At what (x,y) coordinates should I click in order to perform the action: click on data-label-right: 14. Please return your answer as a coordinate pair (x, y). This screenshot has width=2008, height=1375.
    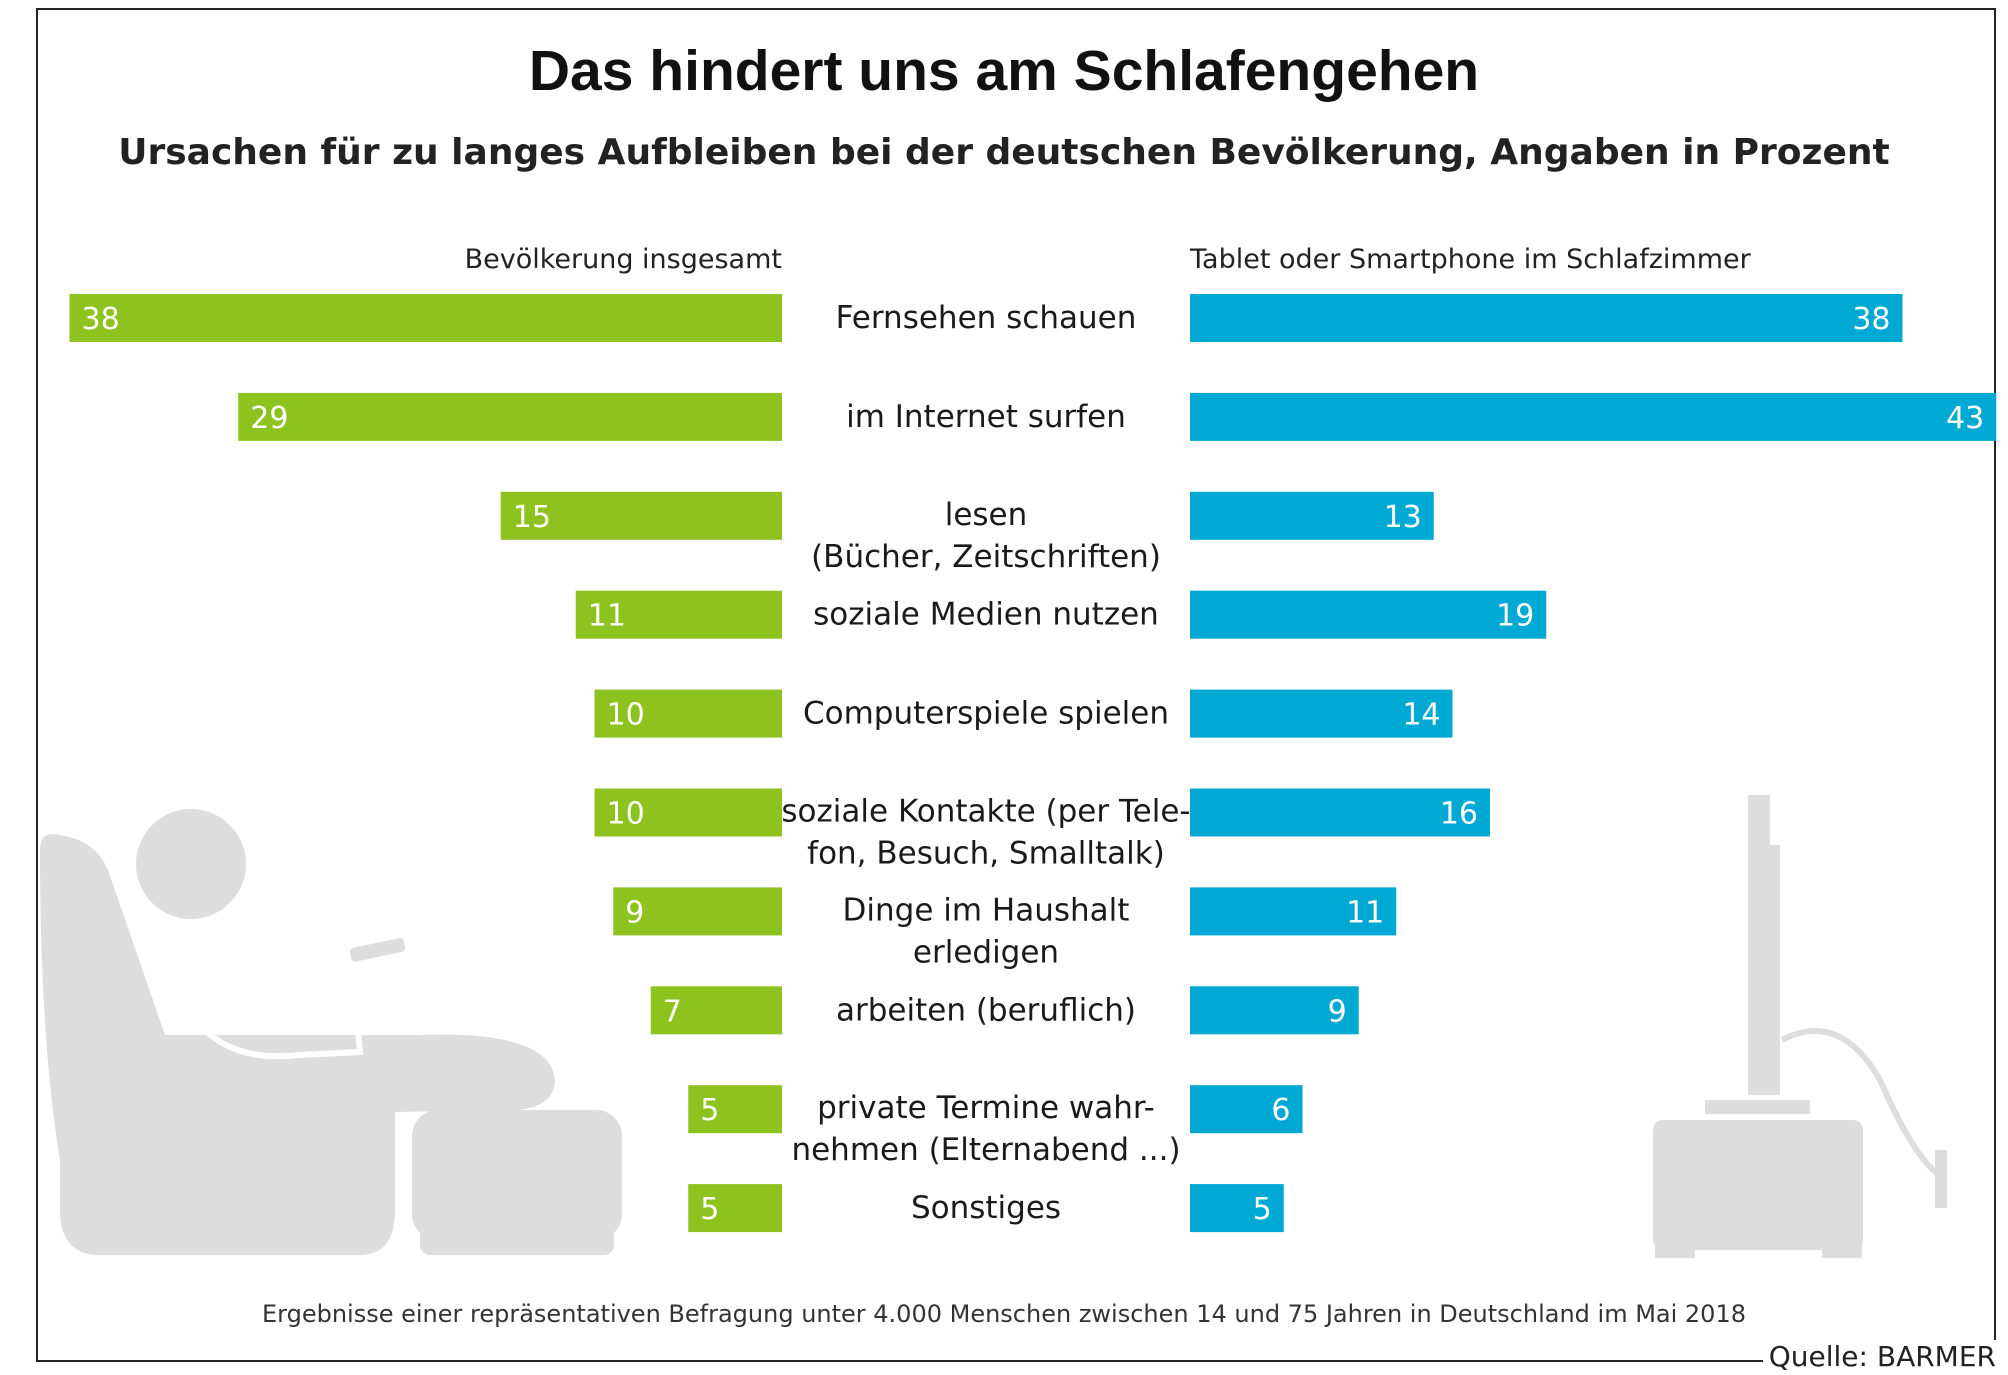
    Looking at the image, I should click on (1421, 715).